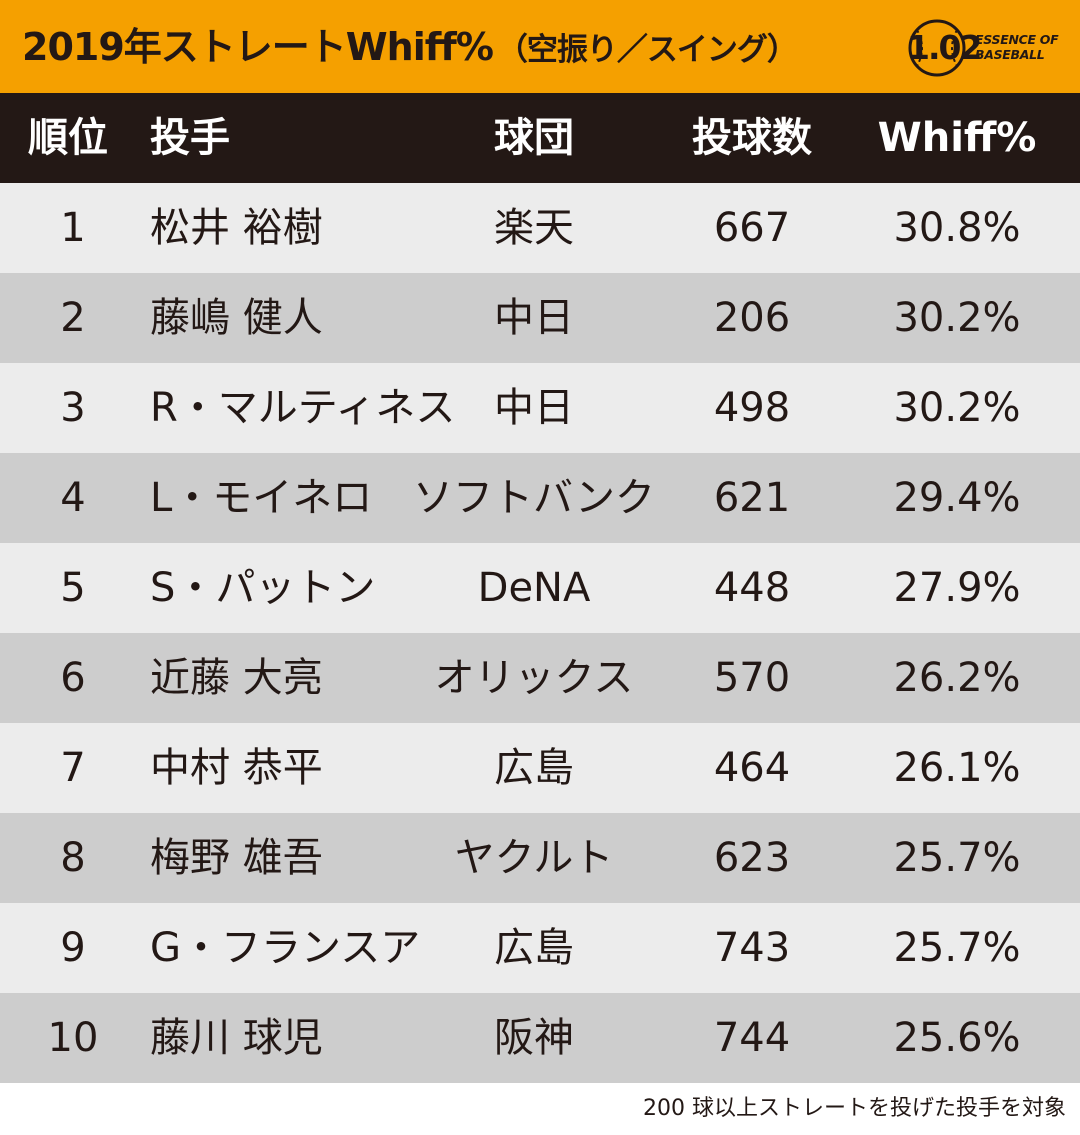  What do you see at coordinates (957, 228) in the screenshot?
I see `whiff-cell: 30.8%` at bounding box center [957, 228].